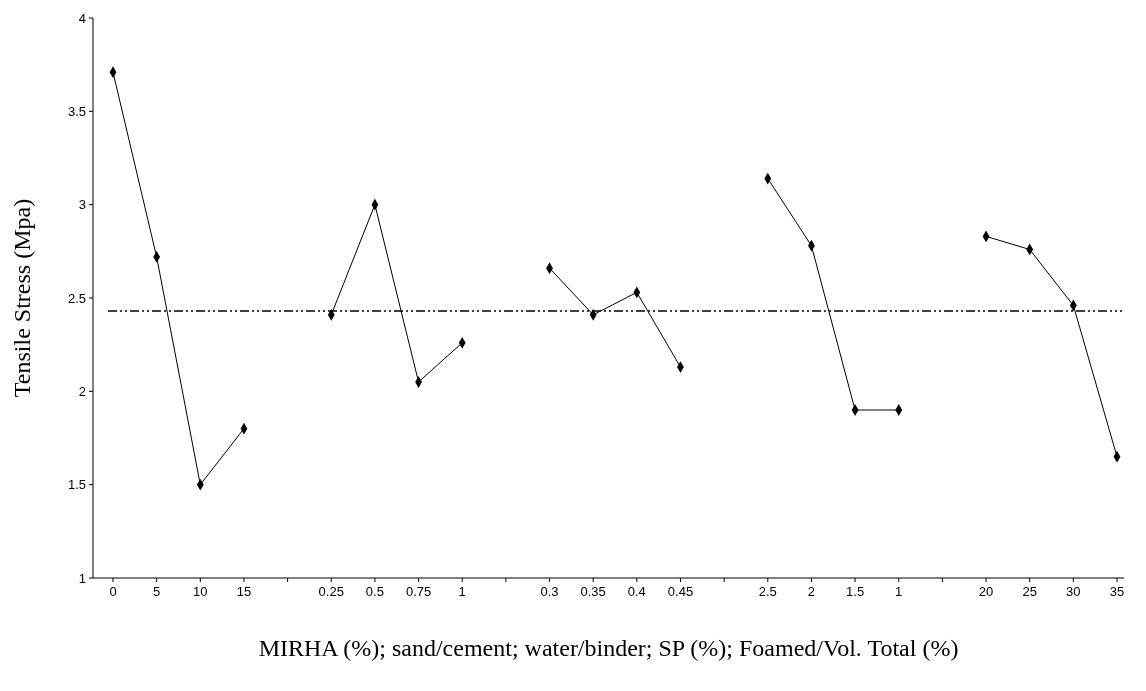 The height and width of the screenshot is (691, 1146). I want to click on y-tick-label: 2, so click(82, 391).